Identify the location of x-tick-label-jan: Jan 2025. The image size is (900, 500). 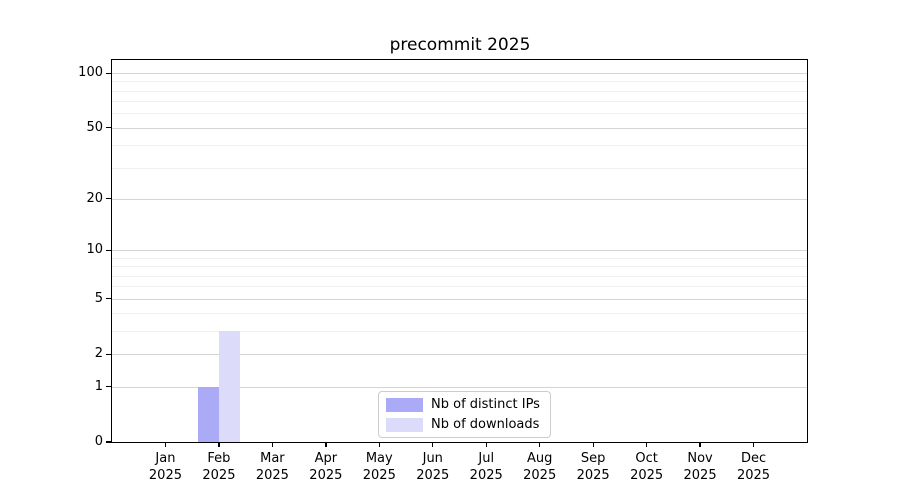
(165, 467).